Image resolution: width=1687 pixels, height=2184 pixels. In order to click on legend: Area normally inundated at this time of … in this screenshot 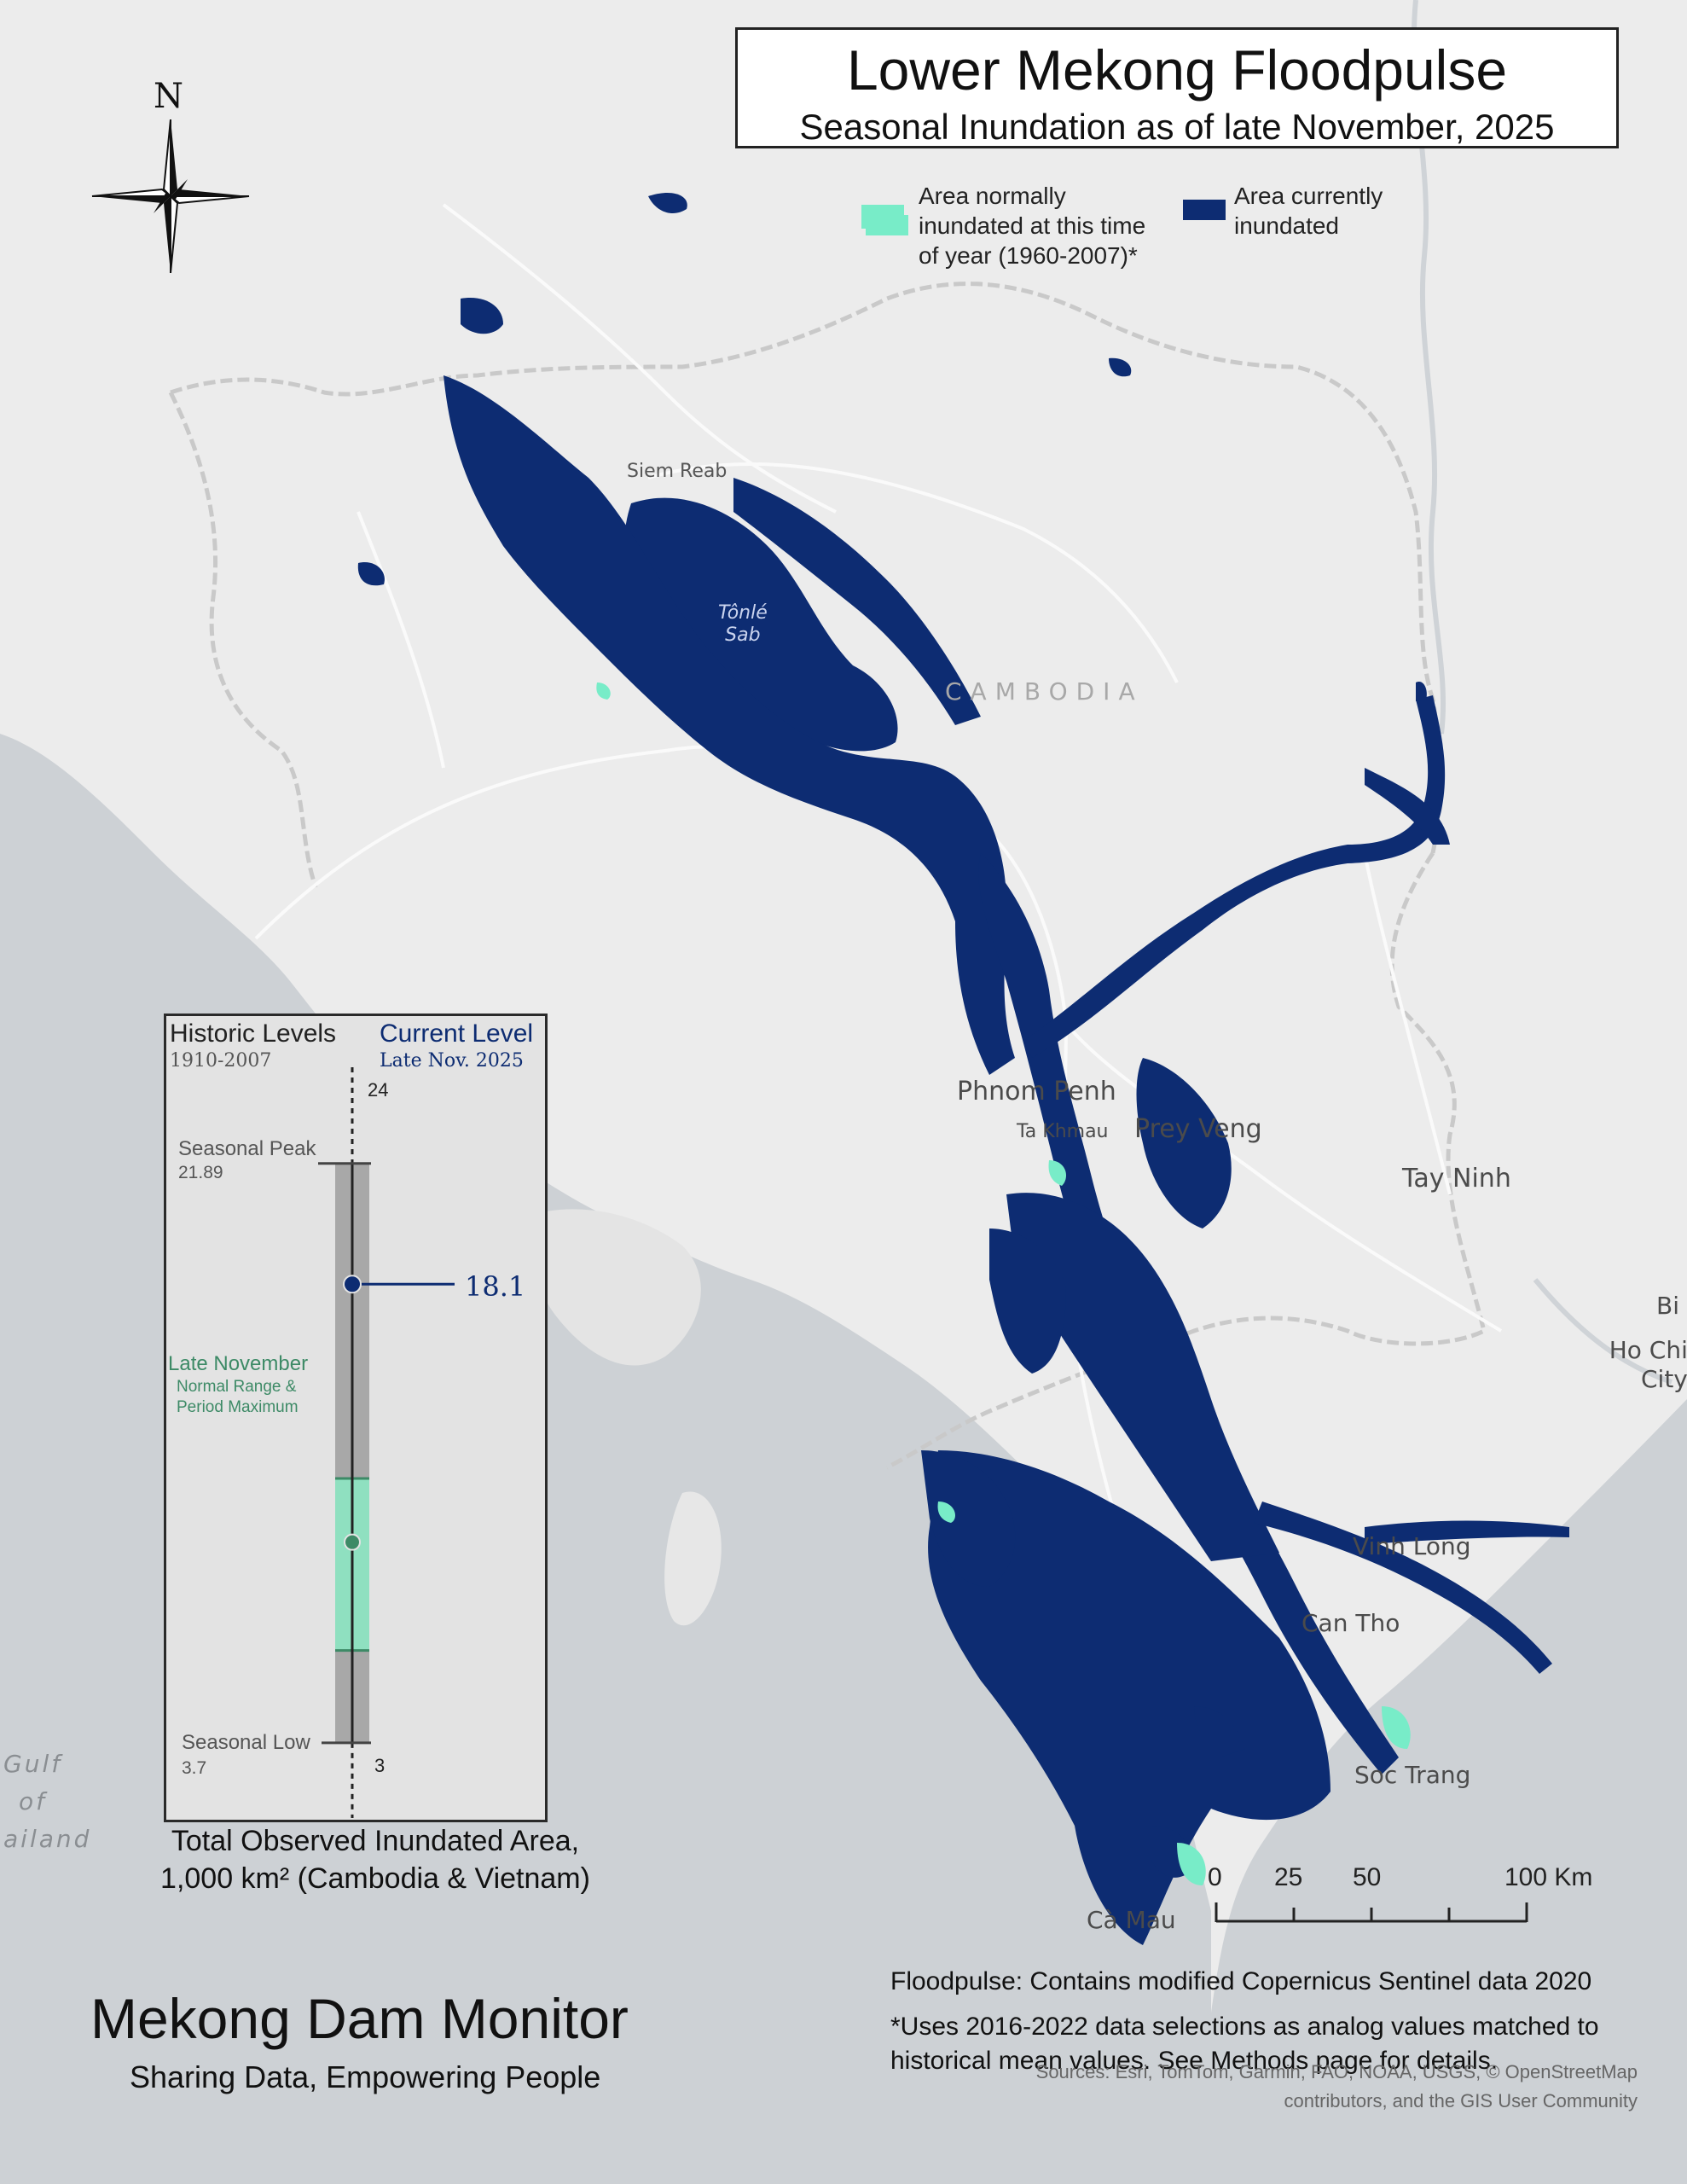, I will do `click(1165, 228)`.